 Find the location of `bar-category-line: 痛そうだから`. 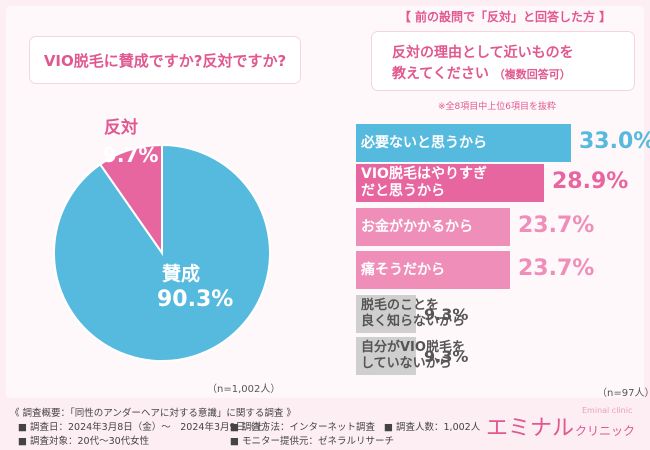

bar-category-line: 痛そうだから is located at coordinates (403, 269).